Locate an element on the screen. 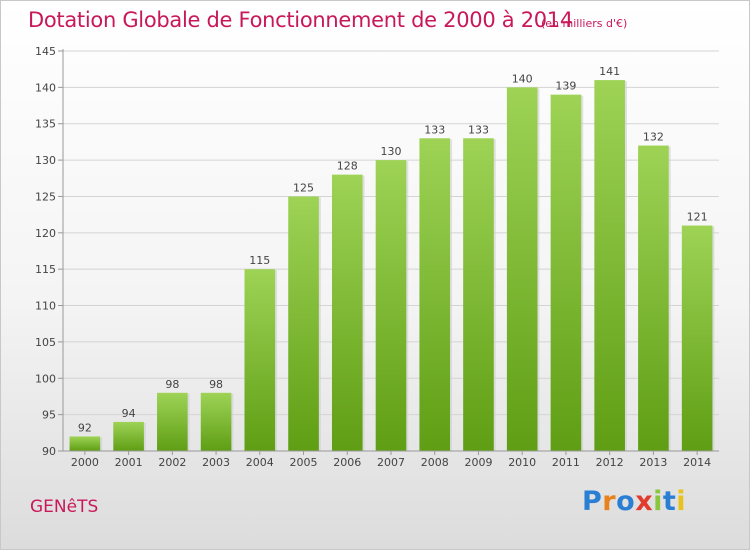 This screenshot has height=550, width=750. logo-letter: x is located at coordinates (644, 501).